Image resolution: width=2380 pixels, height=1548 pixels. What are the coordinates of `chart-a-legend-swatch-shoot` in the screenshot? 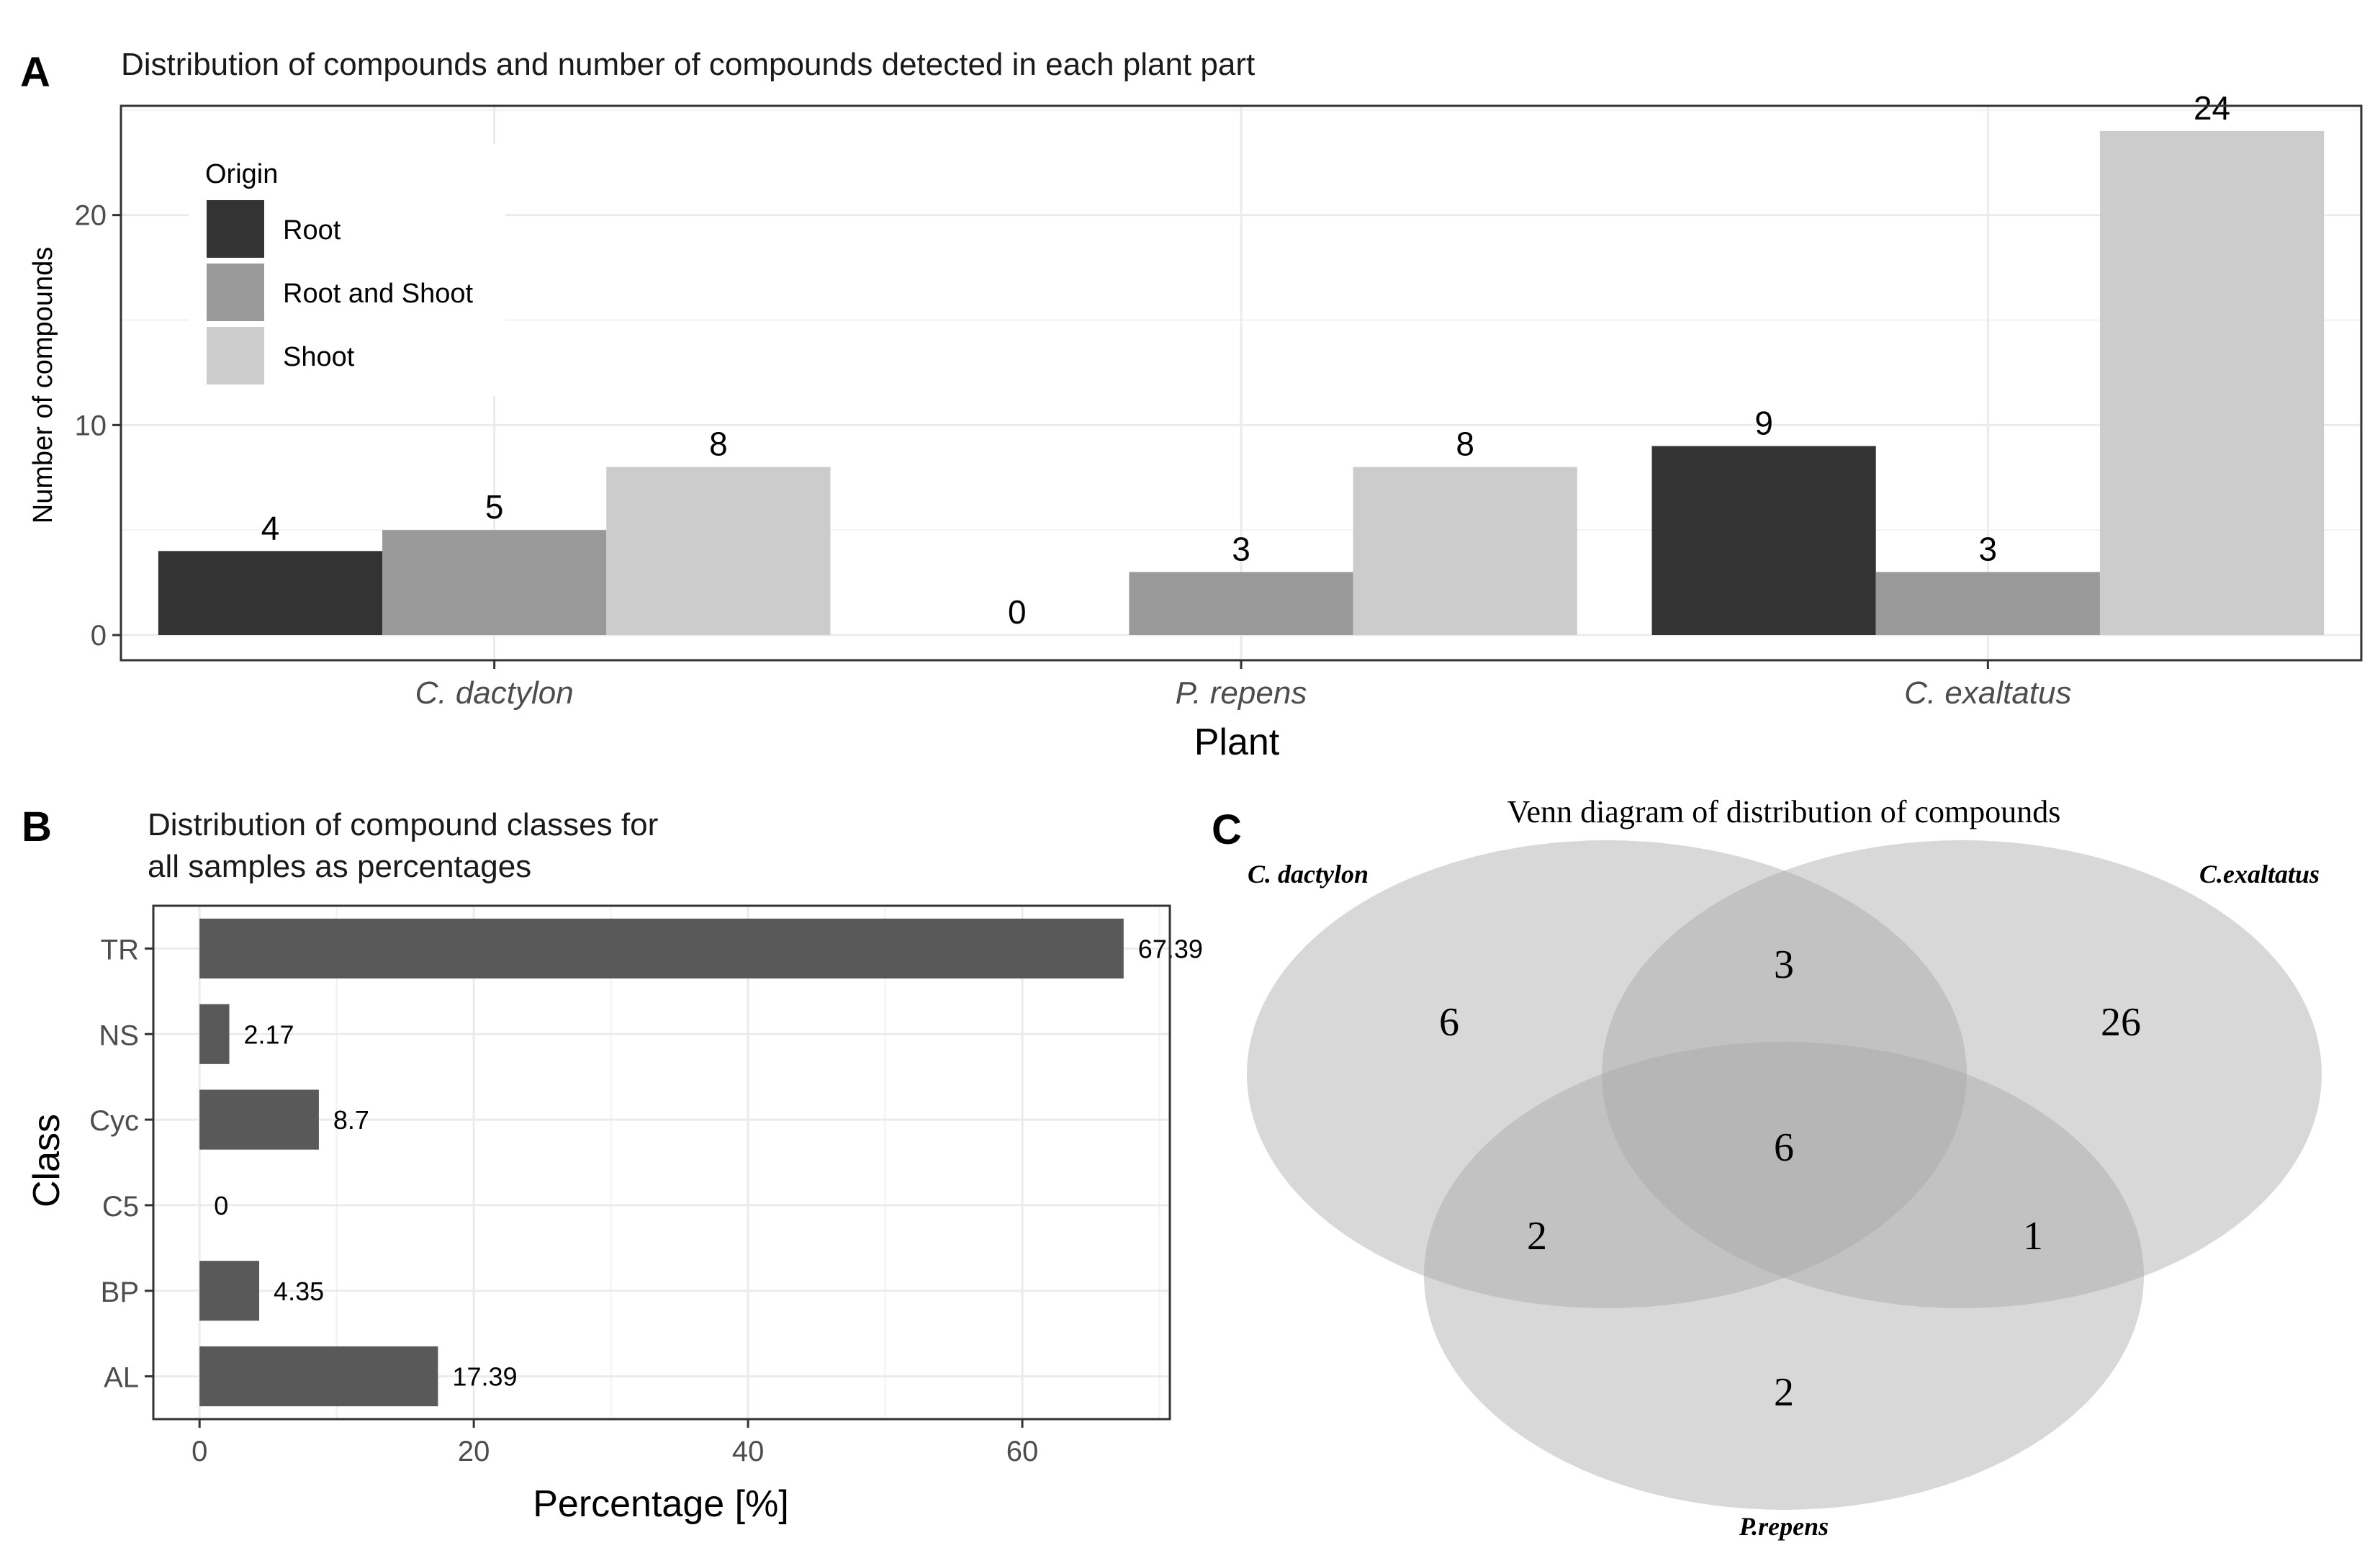 It's located at (235, 355).